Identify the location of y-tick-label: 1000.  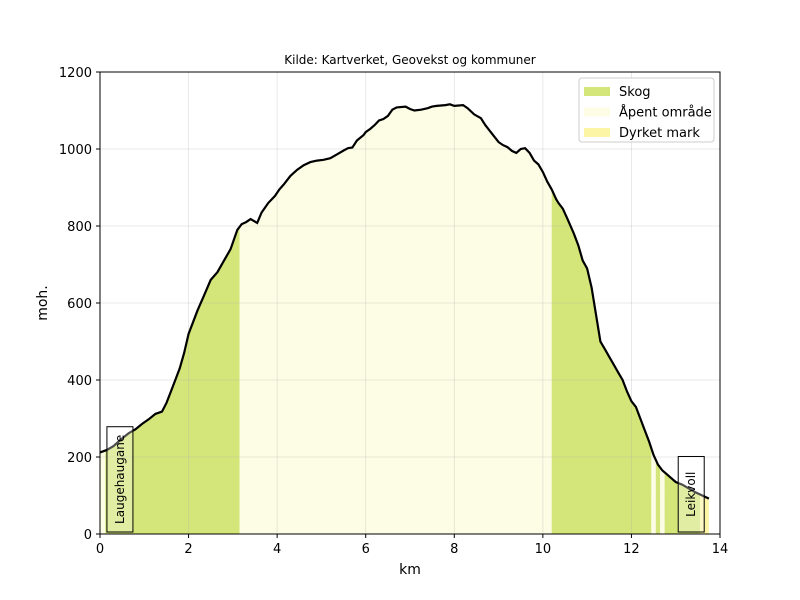
(75, 150).